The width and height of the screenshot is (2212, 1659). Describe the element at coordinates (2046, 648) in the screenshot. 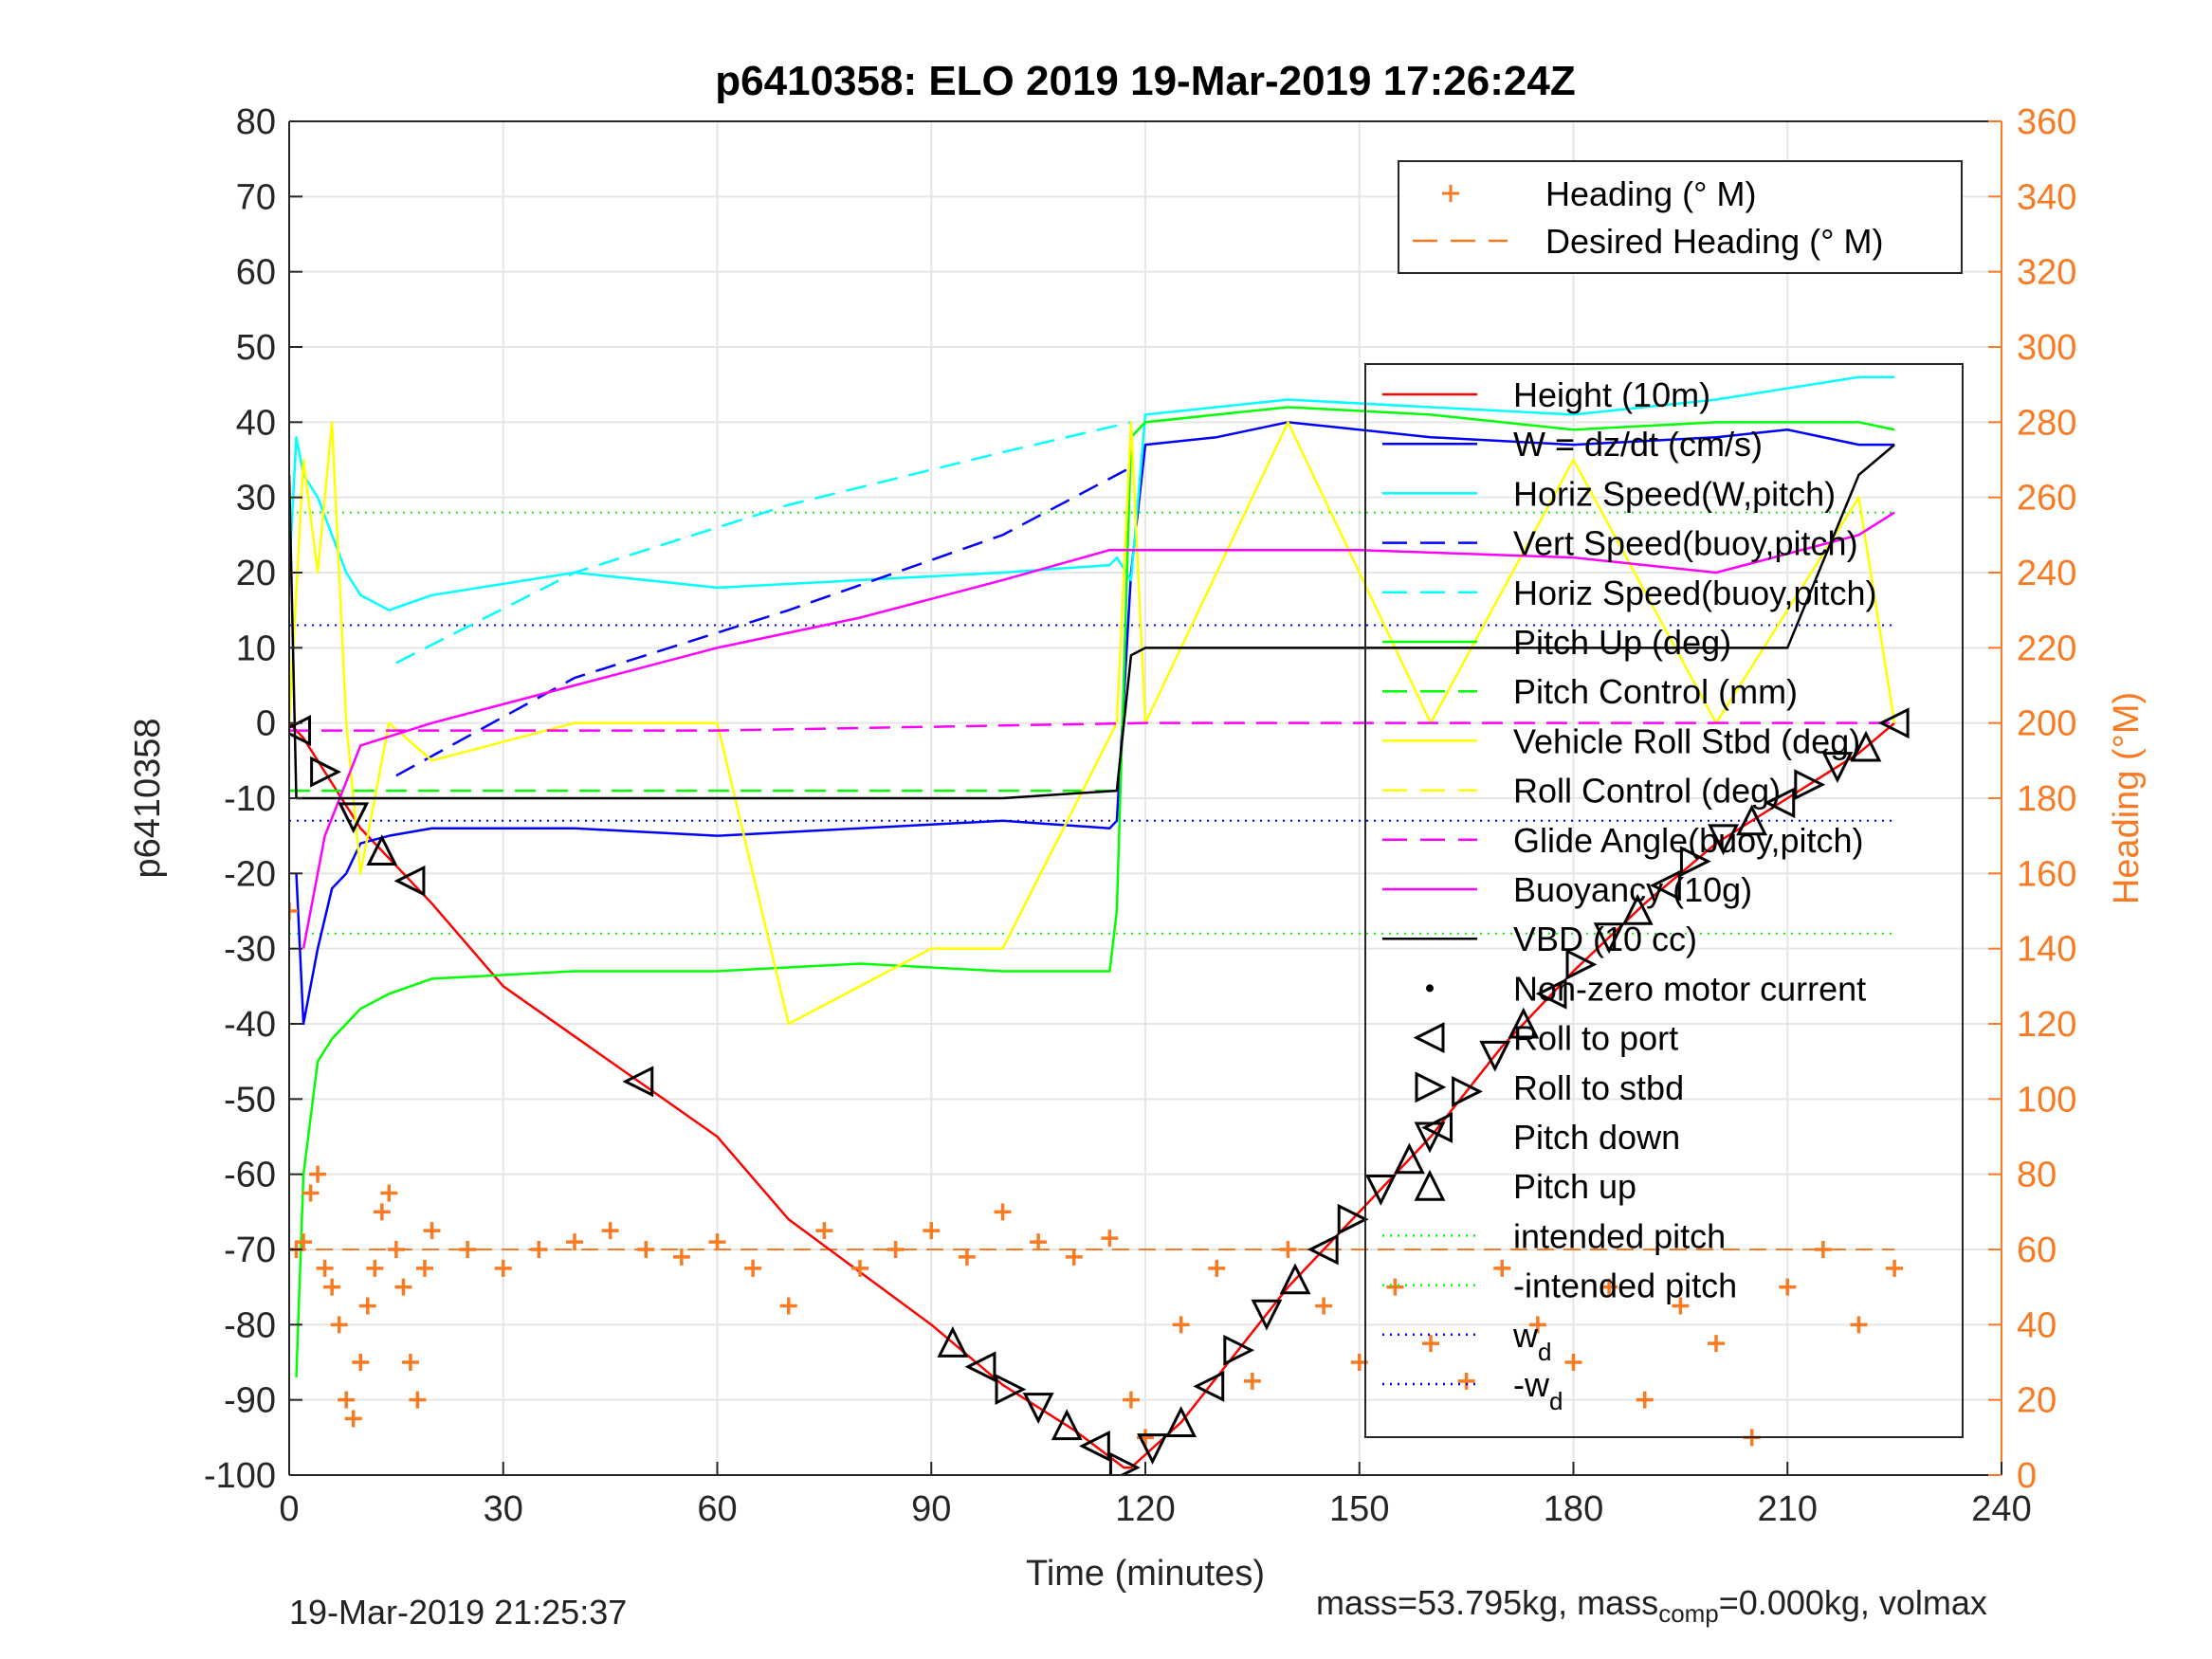

I see `y-right-tick-label: 220` at that location.